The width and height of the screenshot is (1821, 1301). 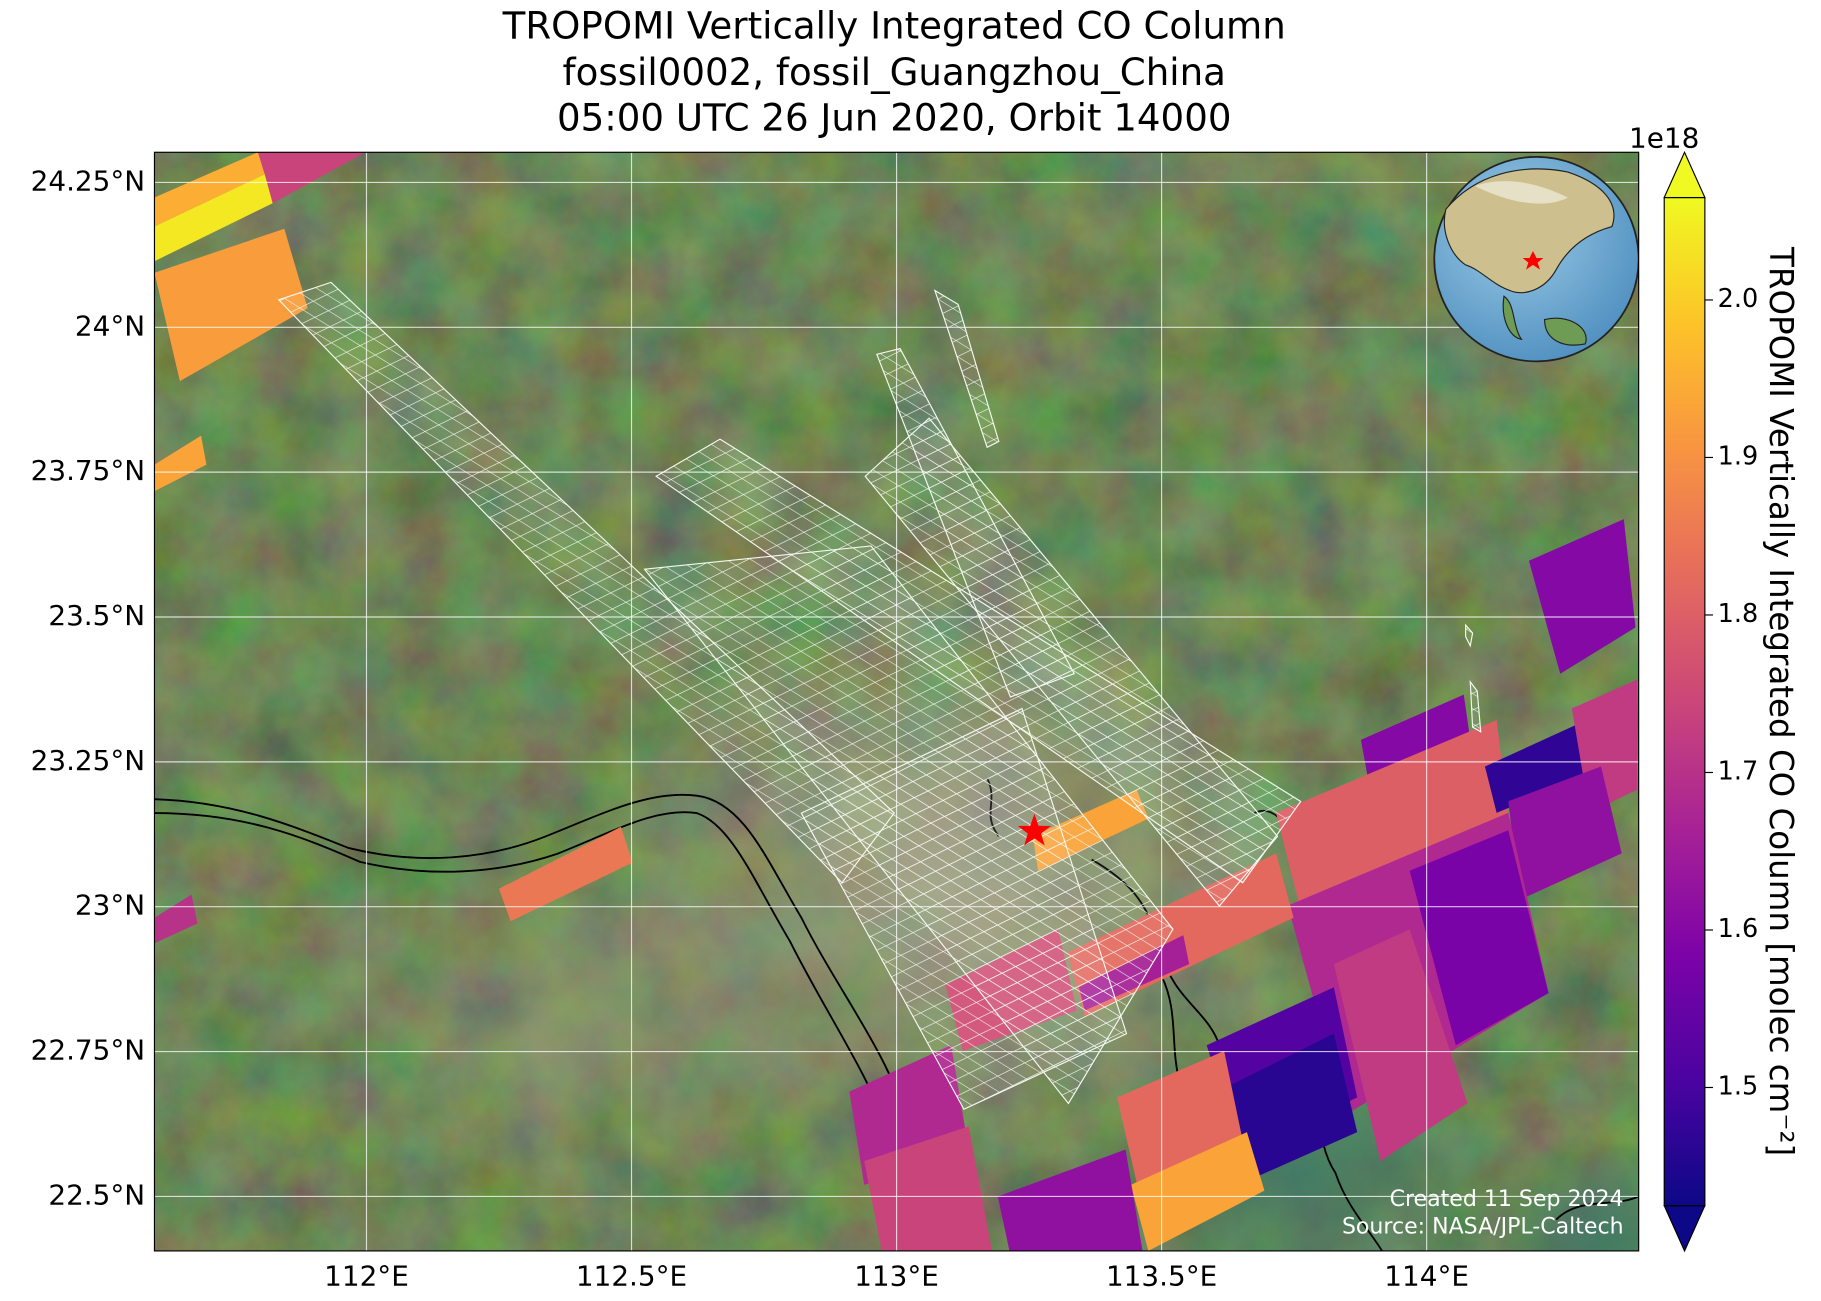 I want to click on annotation: Created 11 Sep 2024, so click(x=1507, y=1199).